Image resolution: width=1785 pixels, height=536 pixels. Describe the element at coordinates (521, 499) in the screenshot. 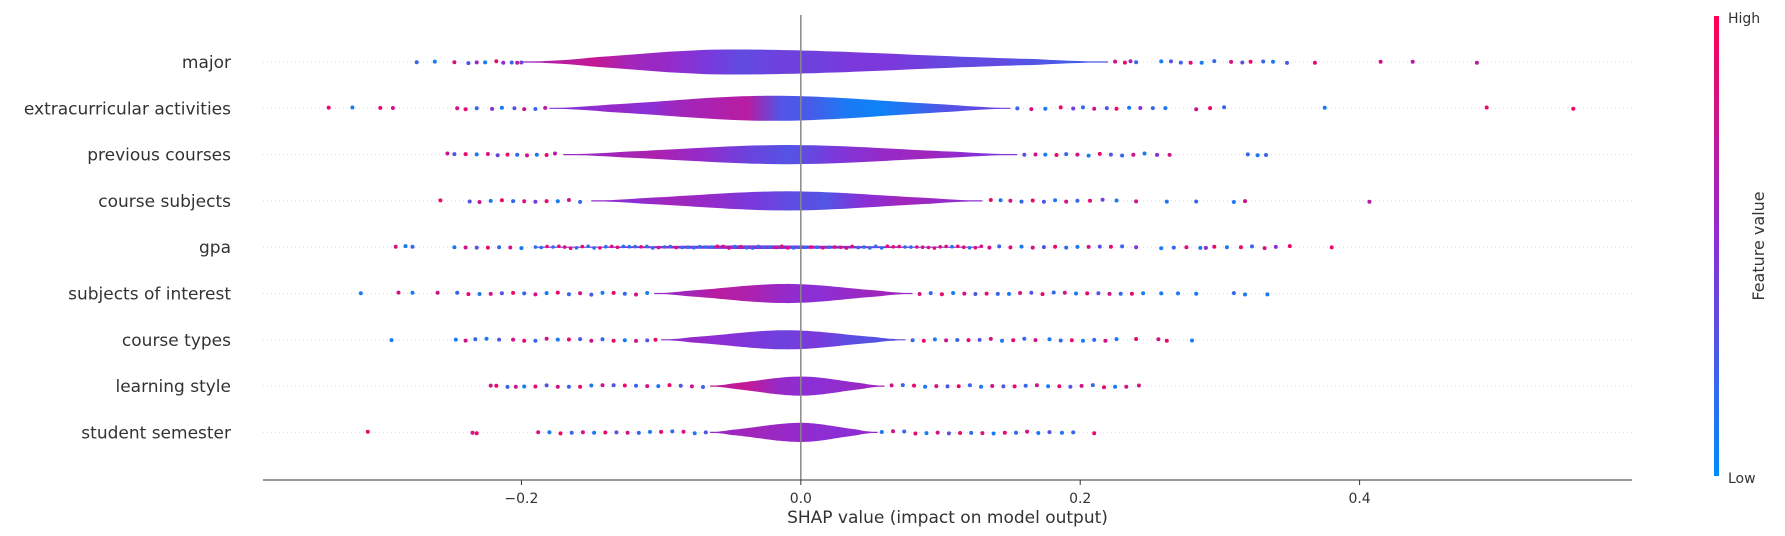

I see `x-tick-label: −0.2` at that location.